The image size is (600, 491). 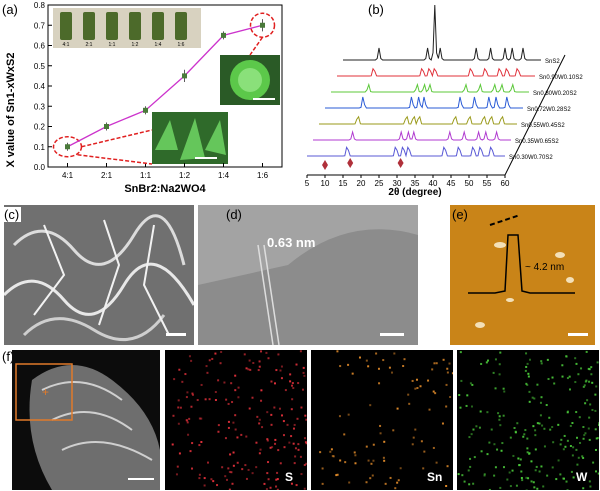 What do you see at coordinates (117, 138) in the screenshot?
I see `callout-line` at bounding box center [117, 138].